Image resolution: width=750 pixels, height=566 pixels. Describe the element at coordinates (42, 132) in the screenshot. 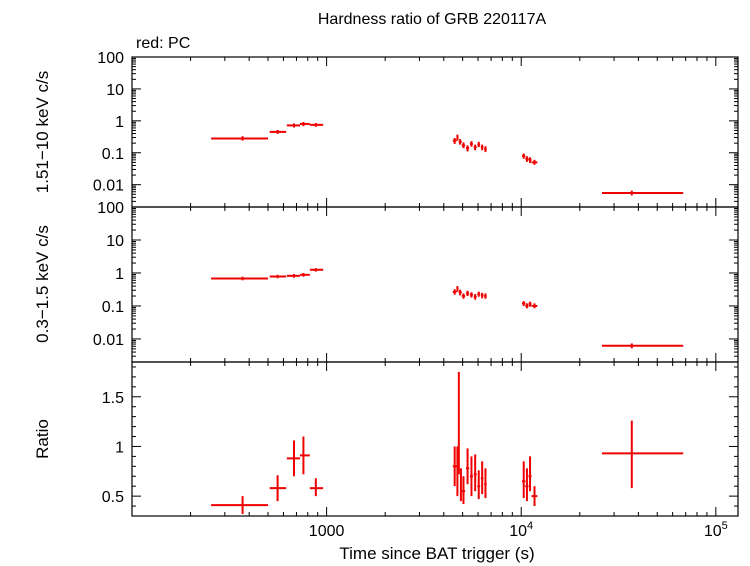

I see `y-axis-label-hard: 1.51−10 keV c/s` at that location.